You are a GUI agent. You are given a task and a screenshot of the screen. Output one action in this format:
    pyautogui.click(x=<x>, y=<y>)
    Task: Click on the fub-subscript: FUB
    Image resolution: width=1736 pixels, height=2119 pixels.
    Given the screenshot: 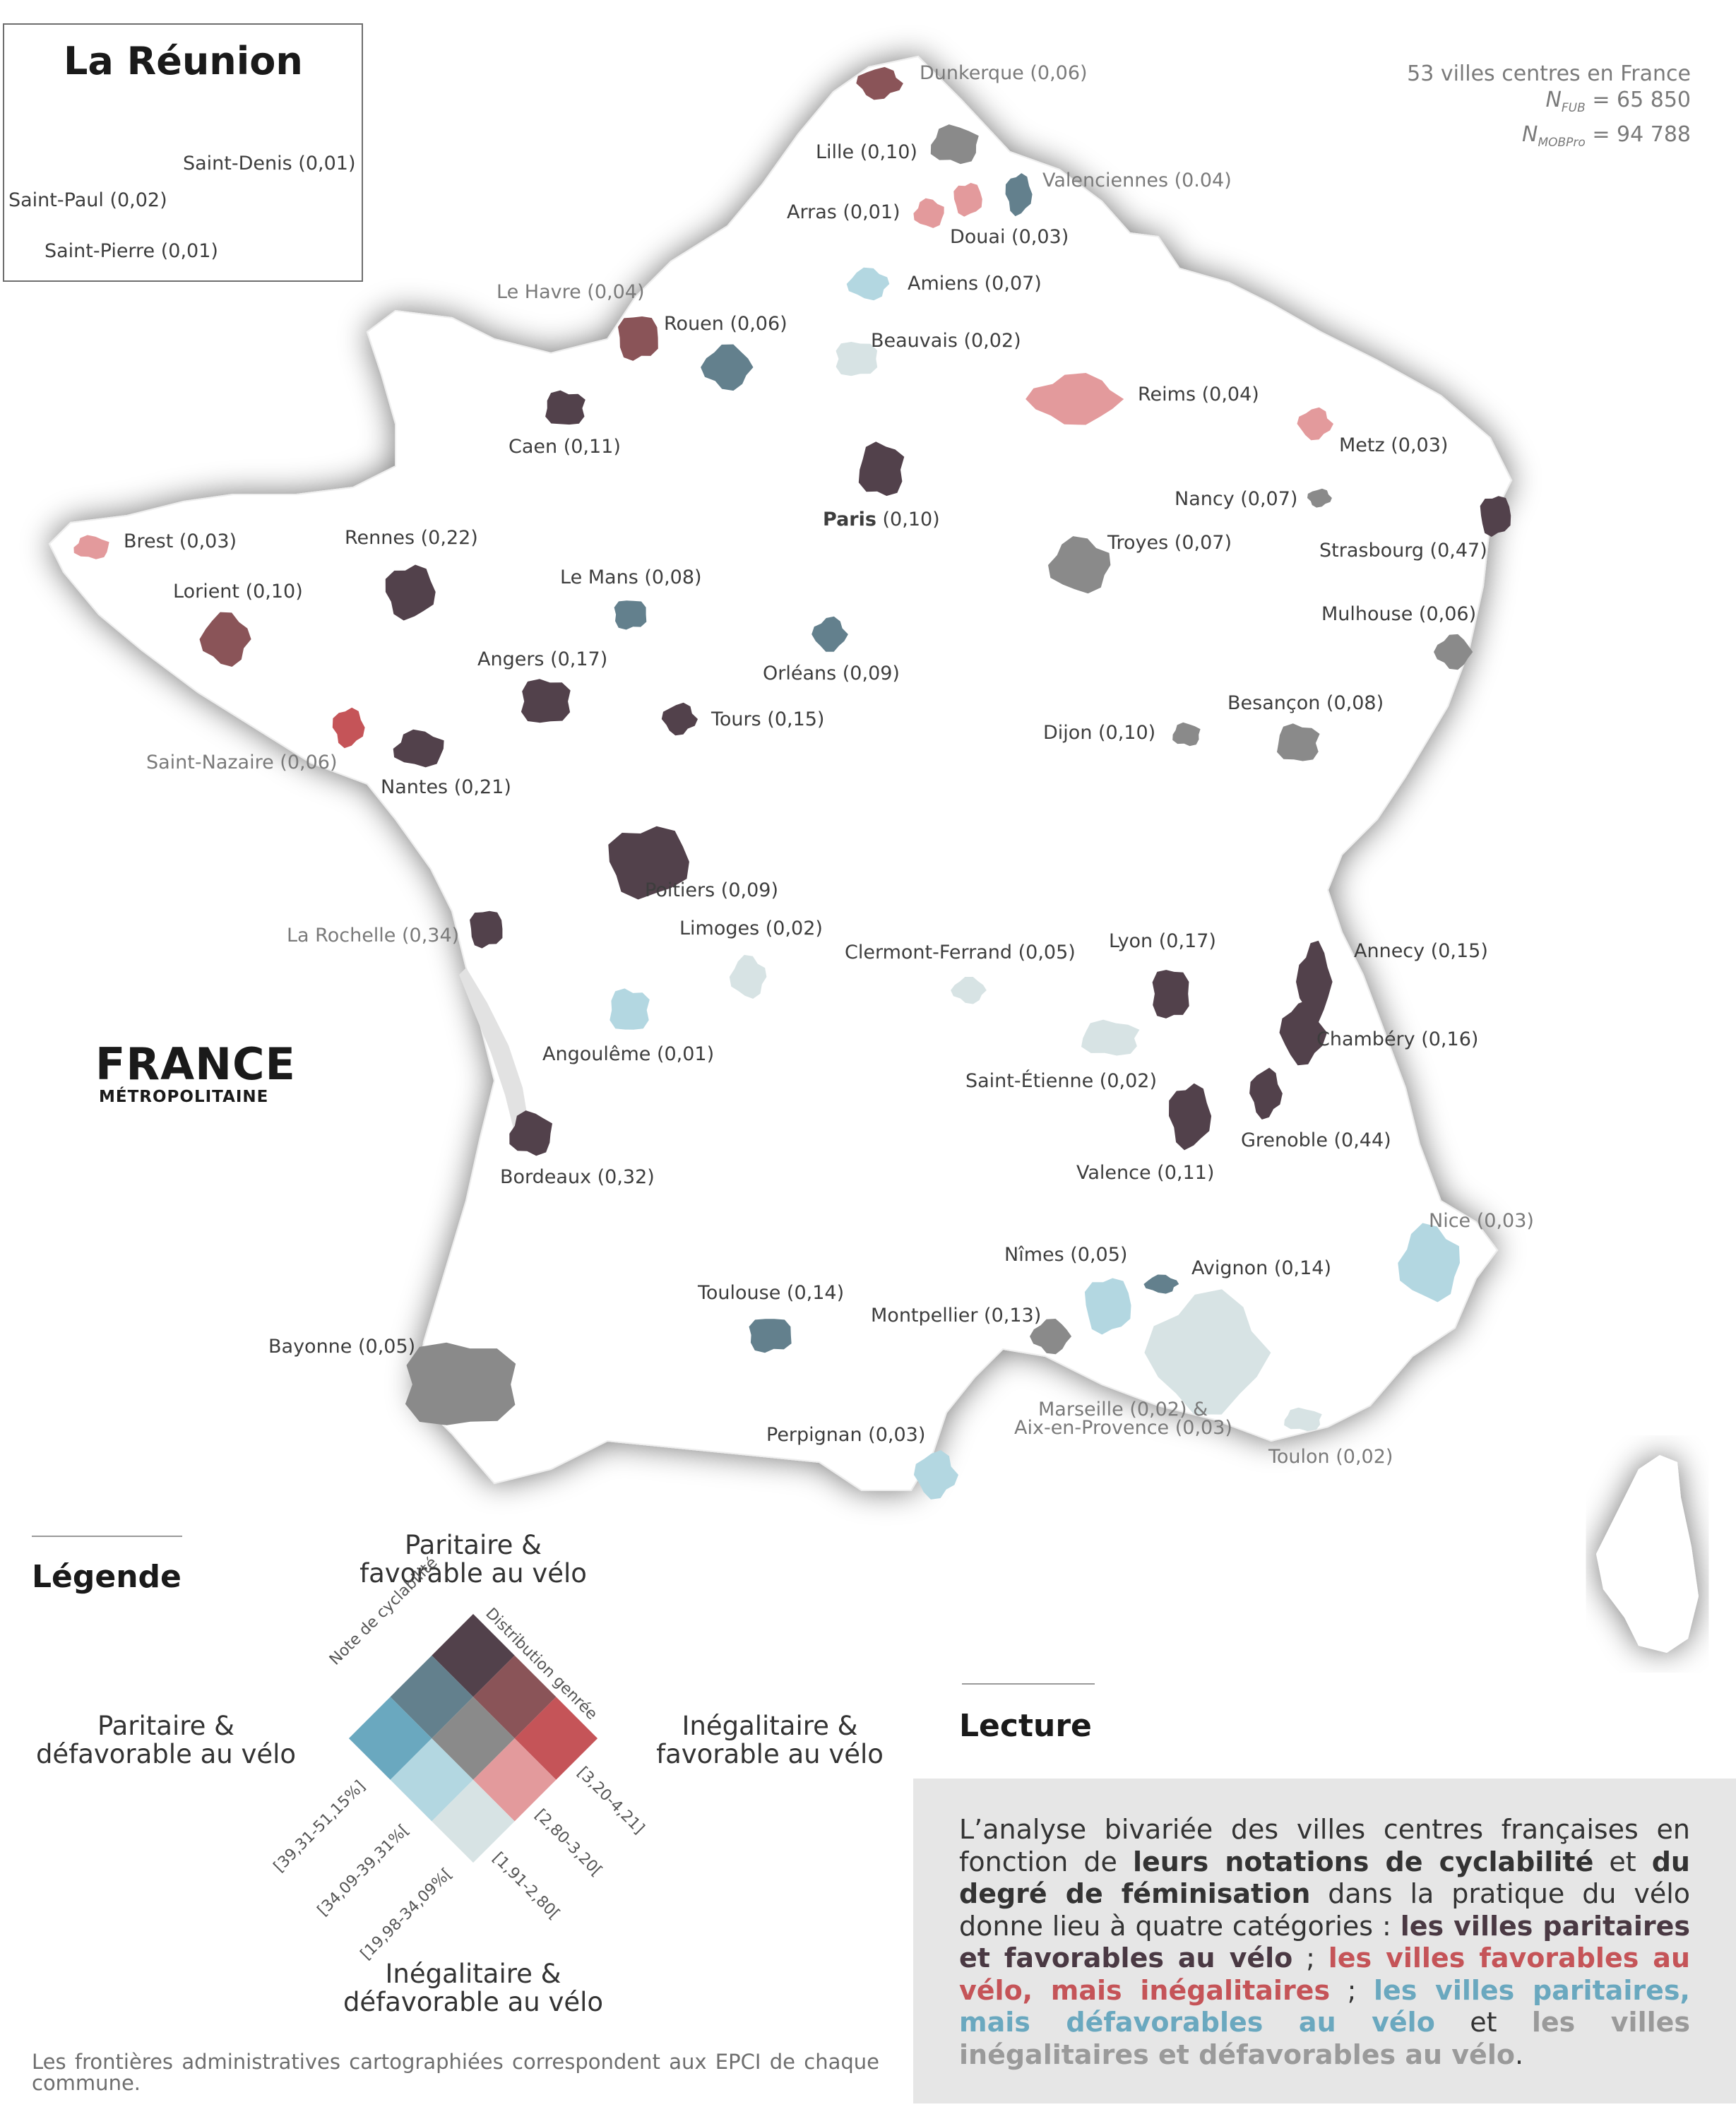 What is the action you would take?
    pyautogui.click(x=1574, y=108)
    